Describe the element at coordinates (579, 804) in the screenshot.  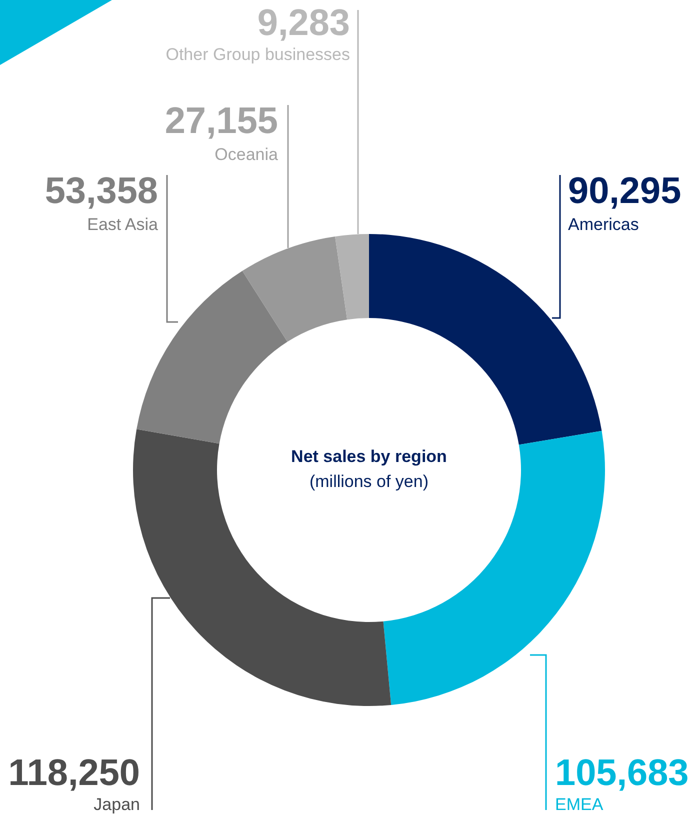
I see `slice-label: EMEA` at that location.